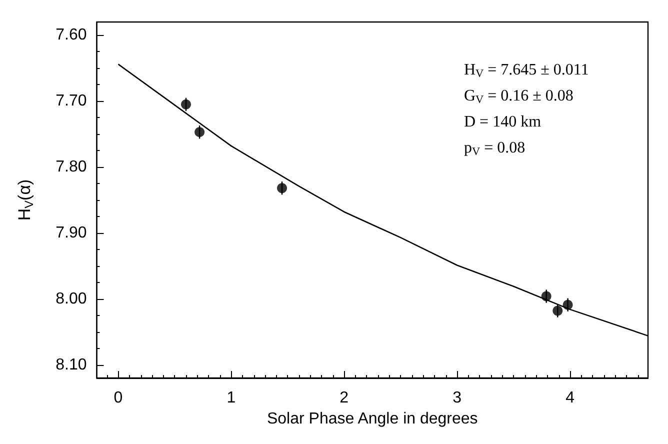 The image size is (668, 444). I want to click on y-tick-label: 8.00, so click(71, 299).